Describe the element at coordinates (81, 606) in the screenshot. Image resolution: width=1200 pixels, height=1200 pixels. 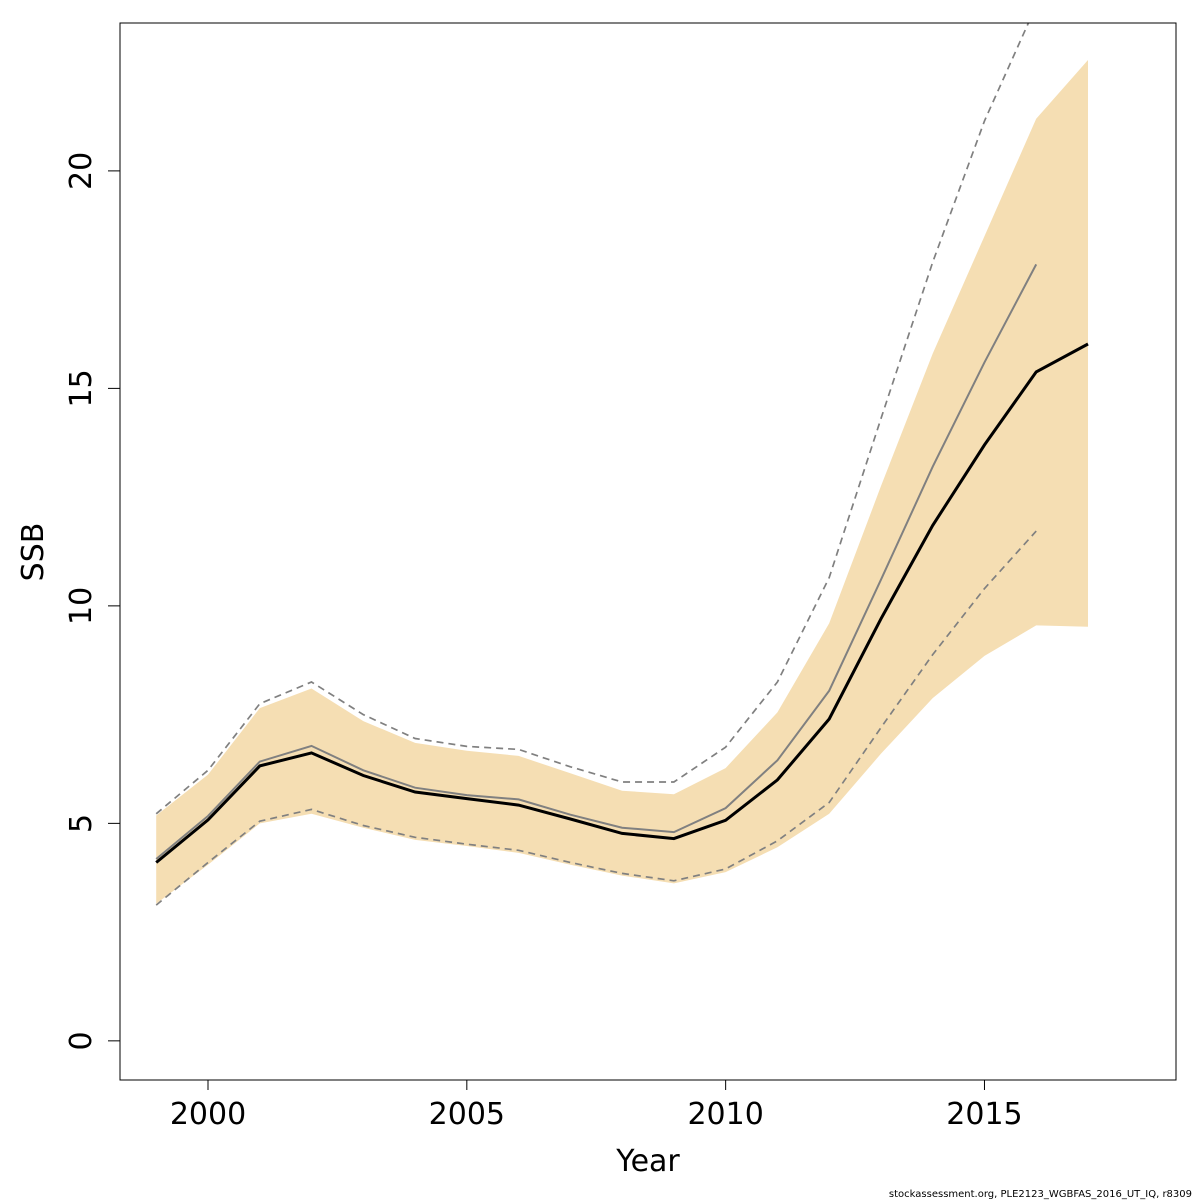
I see `y-tick-label: 10` at that location.